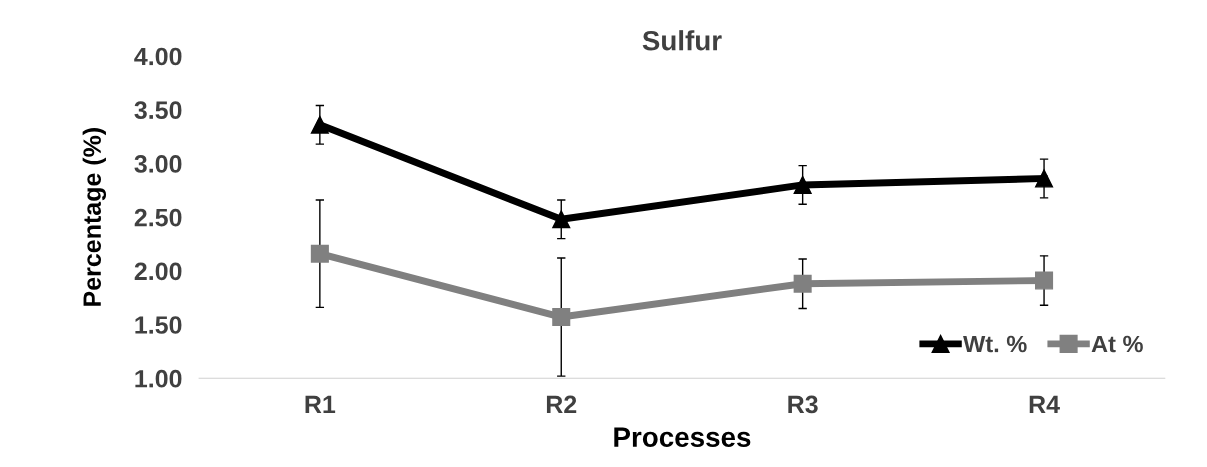 Image resolution: width=1207 pixels, height=467 pixels. I want to click on y-tick-label: 2.00, so click(158, 271).